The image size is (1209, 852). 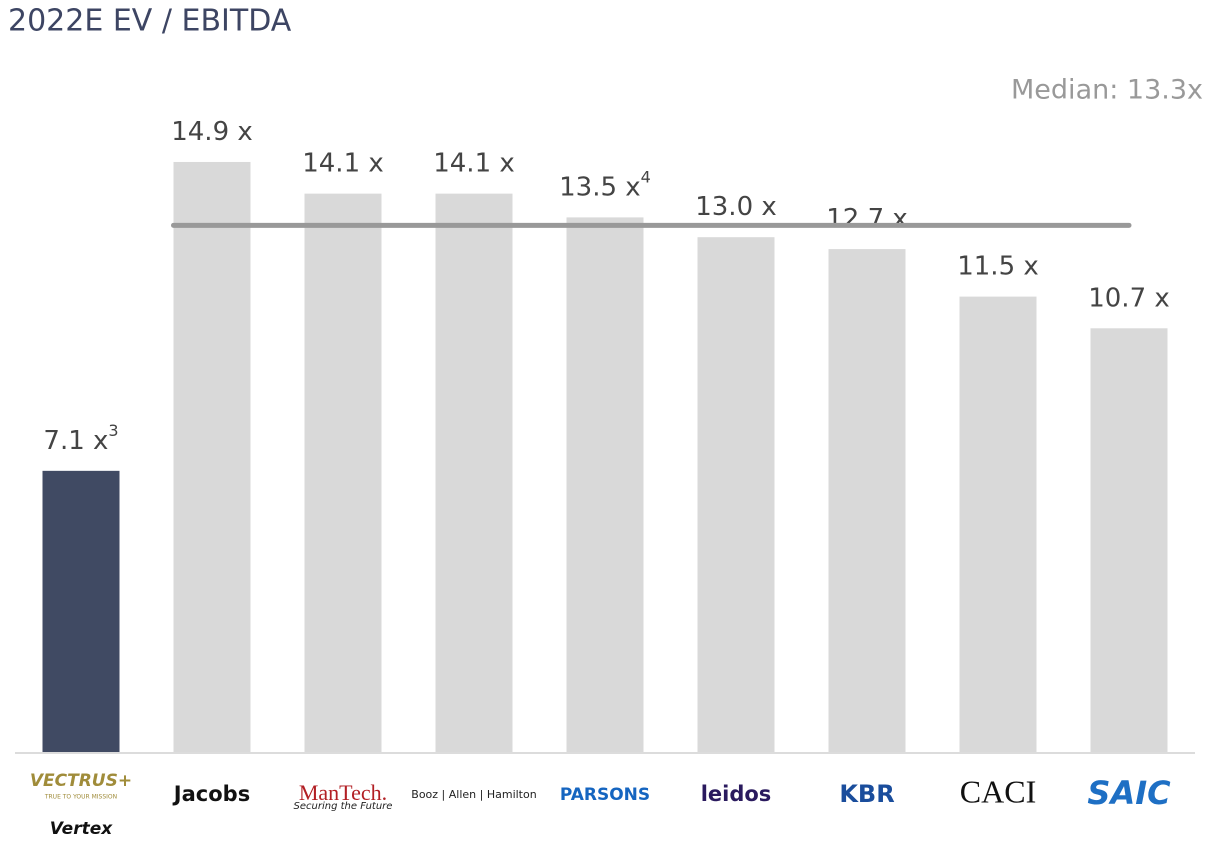 What do you see at coordinates (81, 781) in the screenshot?
I see `category-logo: VECTRUS+` at bounding box center [81, 781].